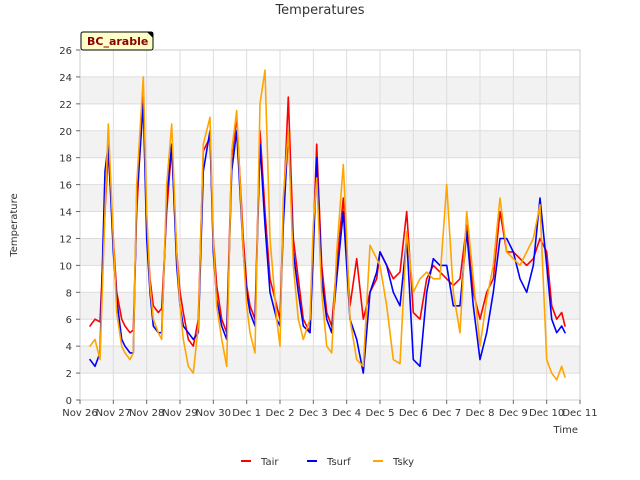  What do you see at coordinates (65, 159) in the screenshot?
I see `y-tick-label-18: 18` at bounding box center [65, 159].